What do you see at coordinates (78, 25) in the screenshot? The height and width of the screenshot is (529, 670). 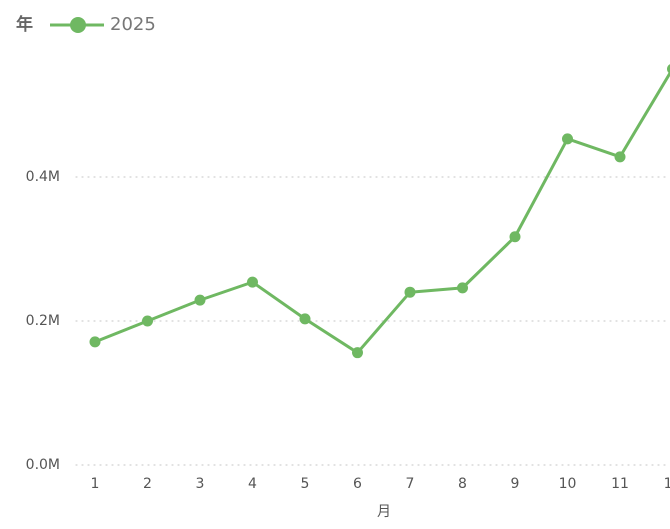 I see `legend-marker` at bounding box center [78, 25].